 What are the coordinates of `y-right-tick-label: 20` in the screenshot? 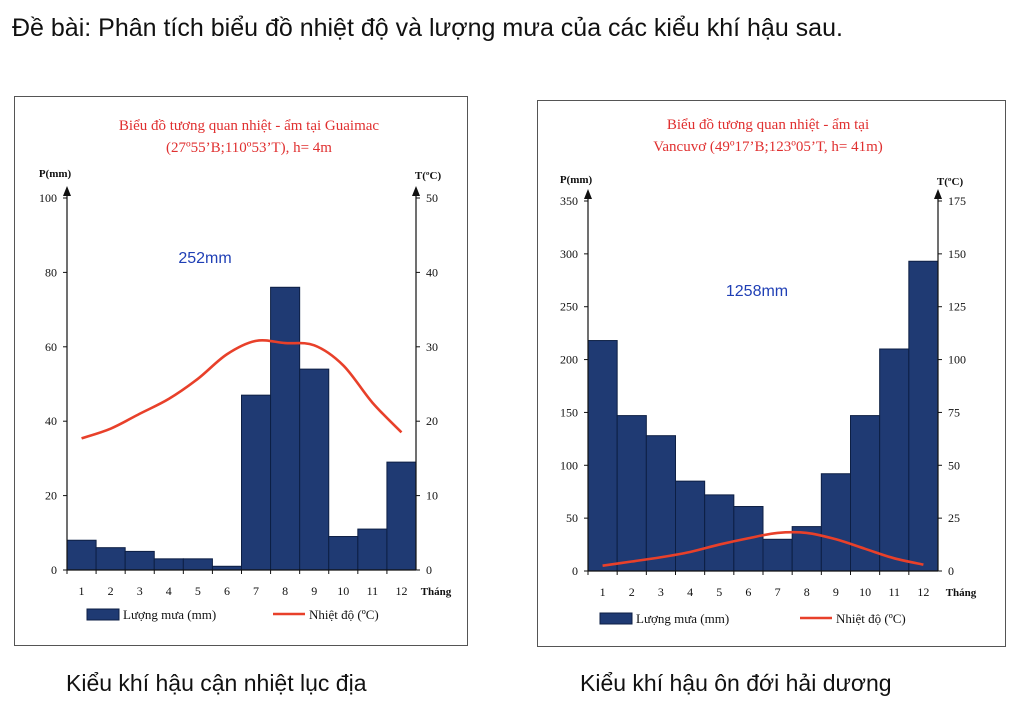 It's located at (432, 421).